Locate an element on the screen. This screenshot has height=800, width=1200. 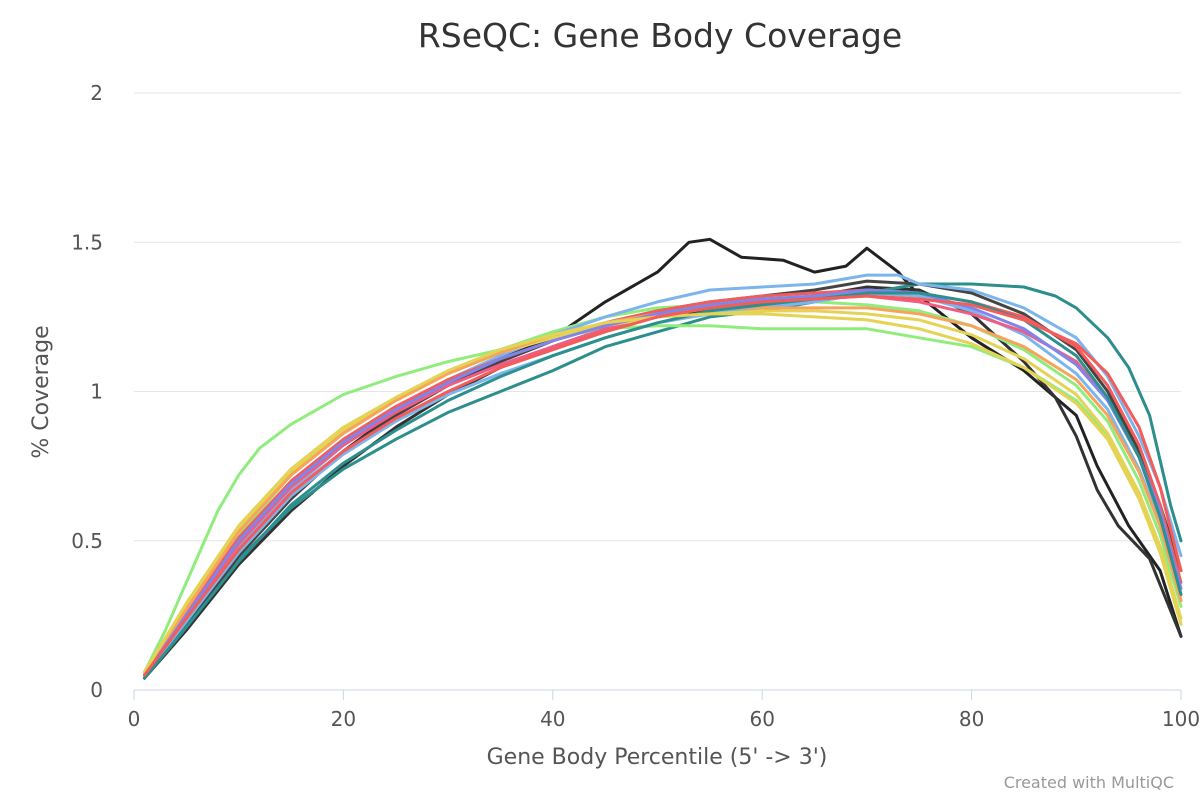
x-tick-label: 100 is located at coordinates (1181, 719).